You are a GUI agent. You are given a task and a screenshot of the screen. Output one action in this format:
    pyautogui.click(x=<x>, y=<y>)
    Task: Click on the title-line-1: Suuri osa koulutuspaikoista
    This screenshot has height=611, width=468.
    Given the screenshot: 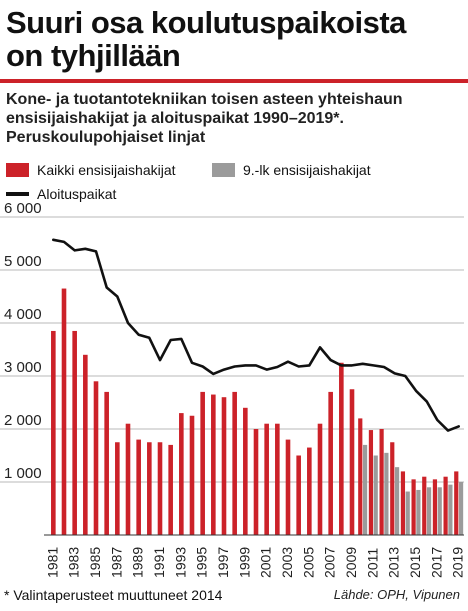 What is the action you would take?
    pyautogui.click(x=206, y=22)
    